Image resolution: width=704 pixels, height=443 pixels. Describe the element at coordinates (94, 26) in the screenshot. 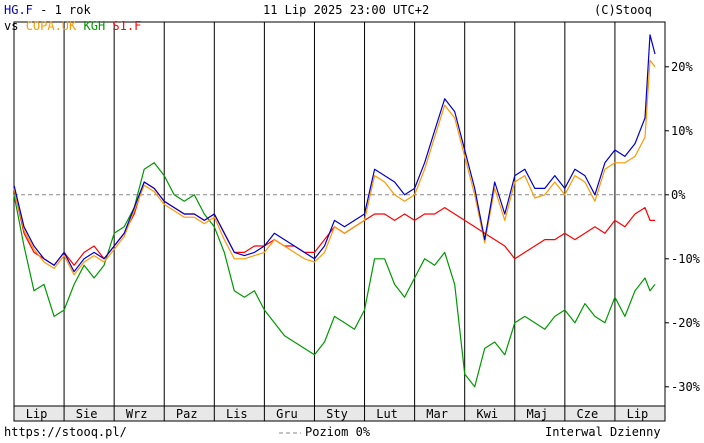

I see `compare-kgh: KGH` at that location.